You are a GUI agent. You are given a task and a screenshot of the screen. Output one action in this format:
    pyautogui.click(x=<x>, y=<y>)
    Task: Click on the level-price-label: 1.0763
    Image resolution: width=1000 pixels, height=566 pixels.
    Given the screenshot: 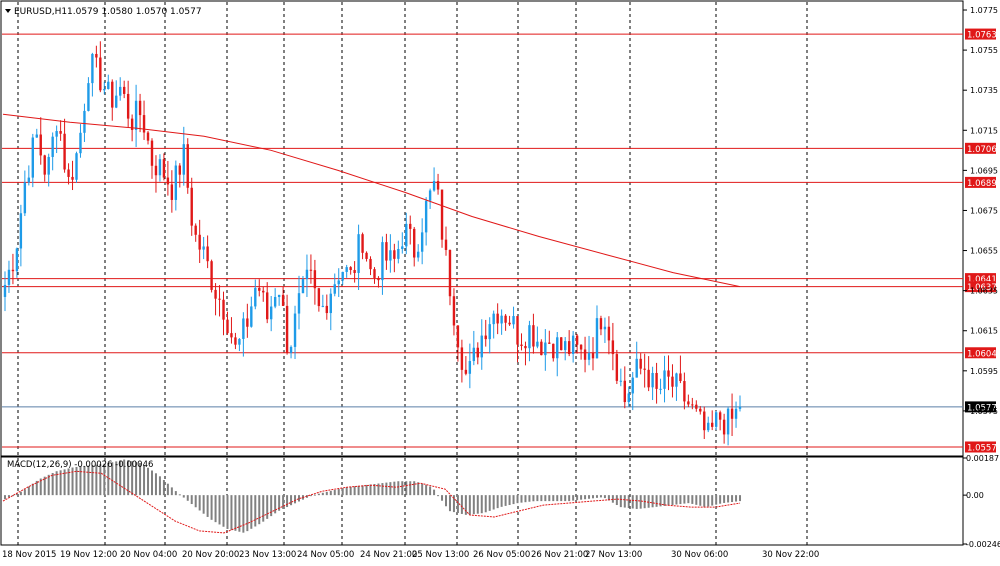 What is the action you would take?
    pyautogui.click(x=982, y=36)
    